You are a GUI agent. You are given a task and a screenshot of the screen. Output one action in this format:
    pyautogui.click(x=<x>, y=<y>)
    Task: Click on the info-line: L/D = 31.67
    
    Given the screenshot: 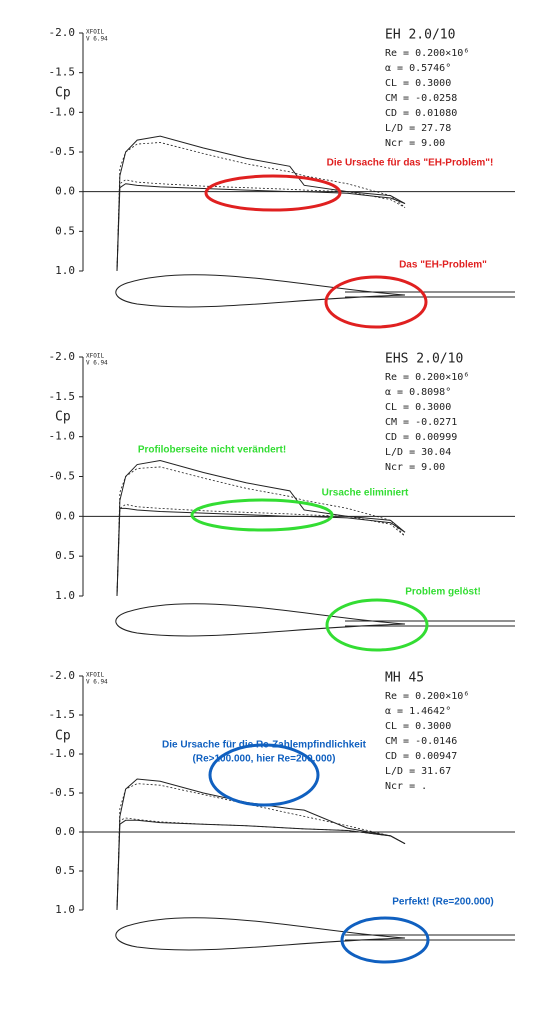 What is the action you would take?
    pyautogui.click(x=418, y=771)
    